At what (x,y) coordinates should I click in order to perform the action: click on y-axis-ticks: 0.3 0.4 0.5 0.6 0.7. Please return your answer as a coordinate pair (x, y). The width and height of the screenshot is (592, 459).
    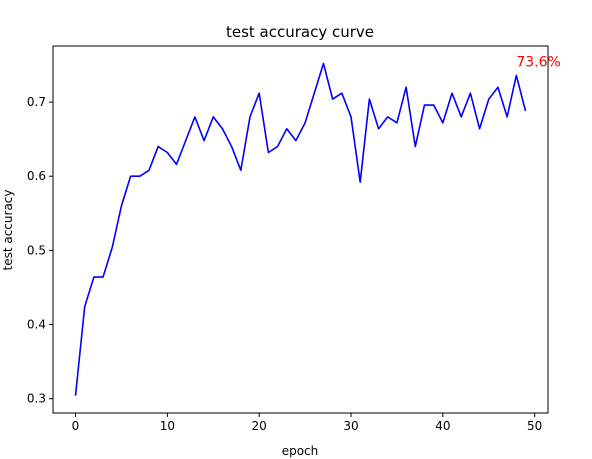
    Looking at the image, I should click on (40, 250).